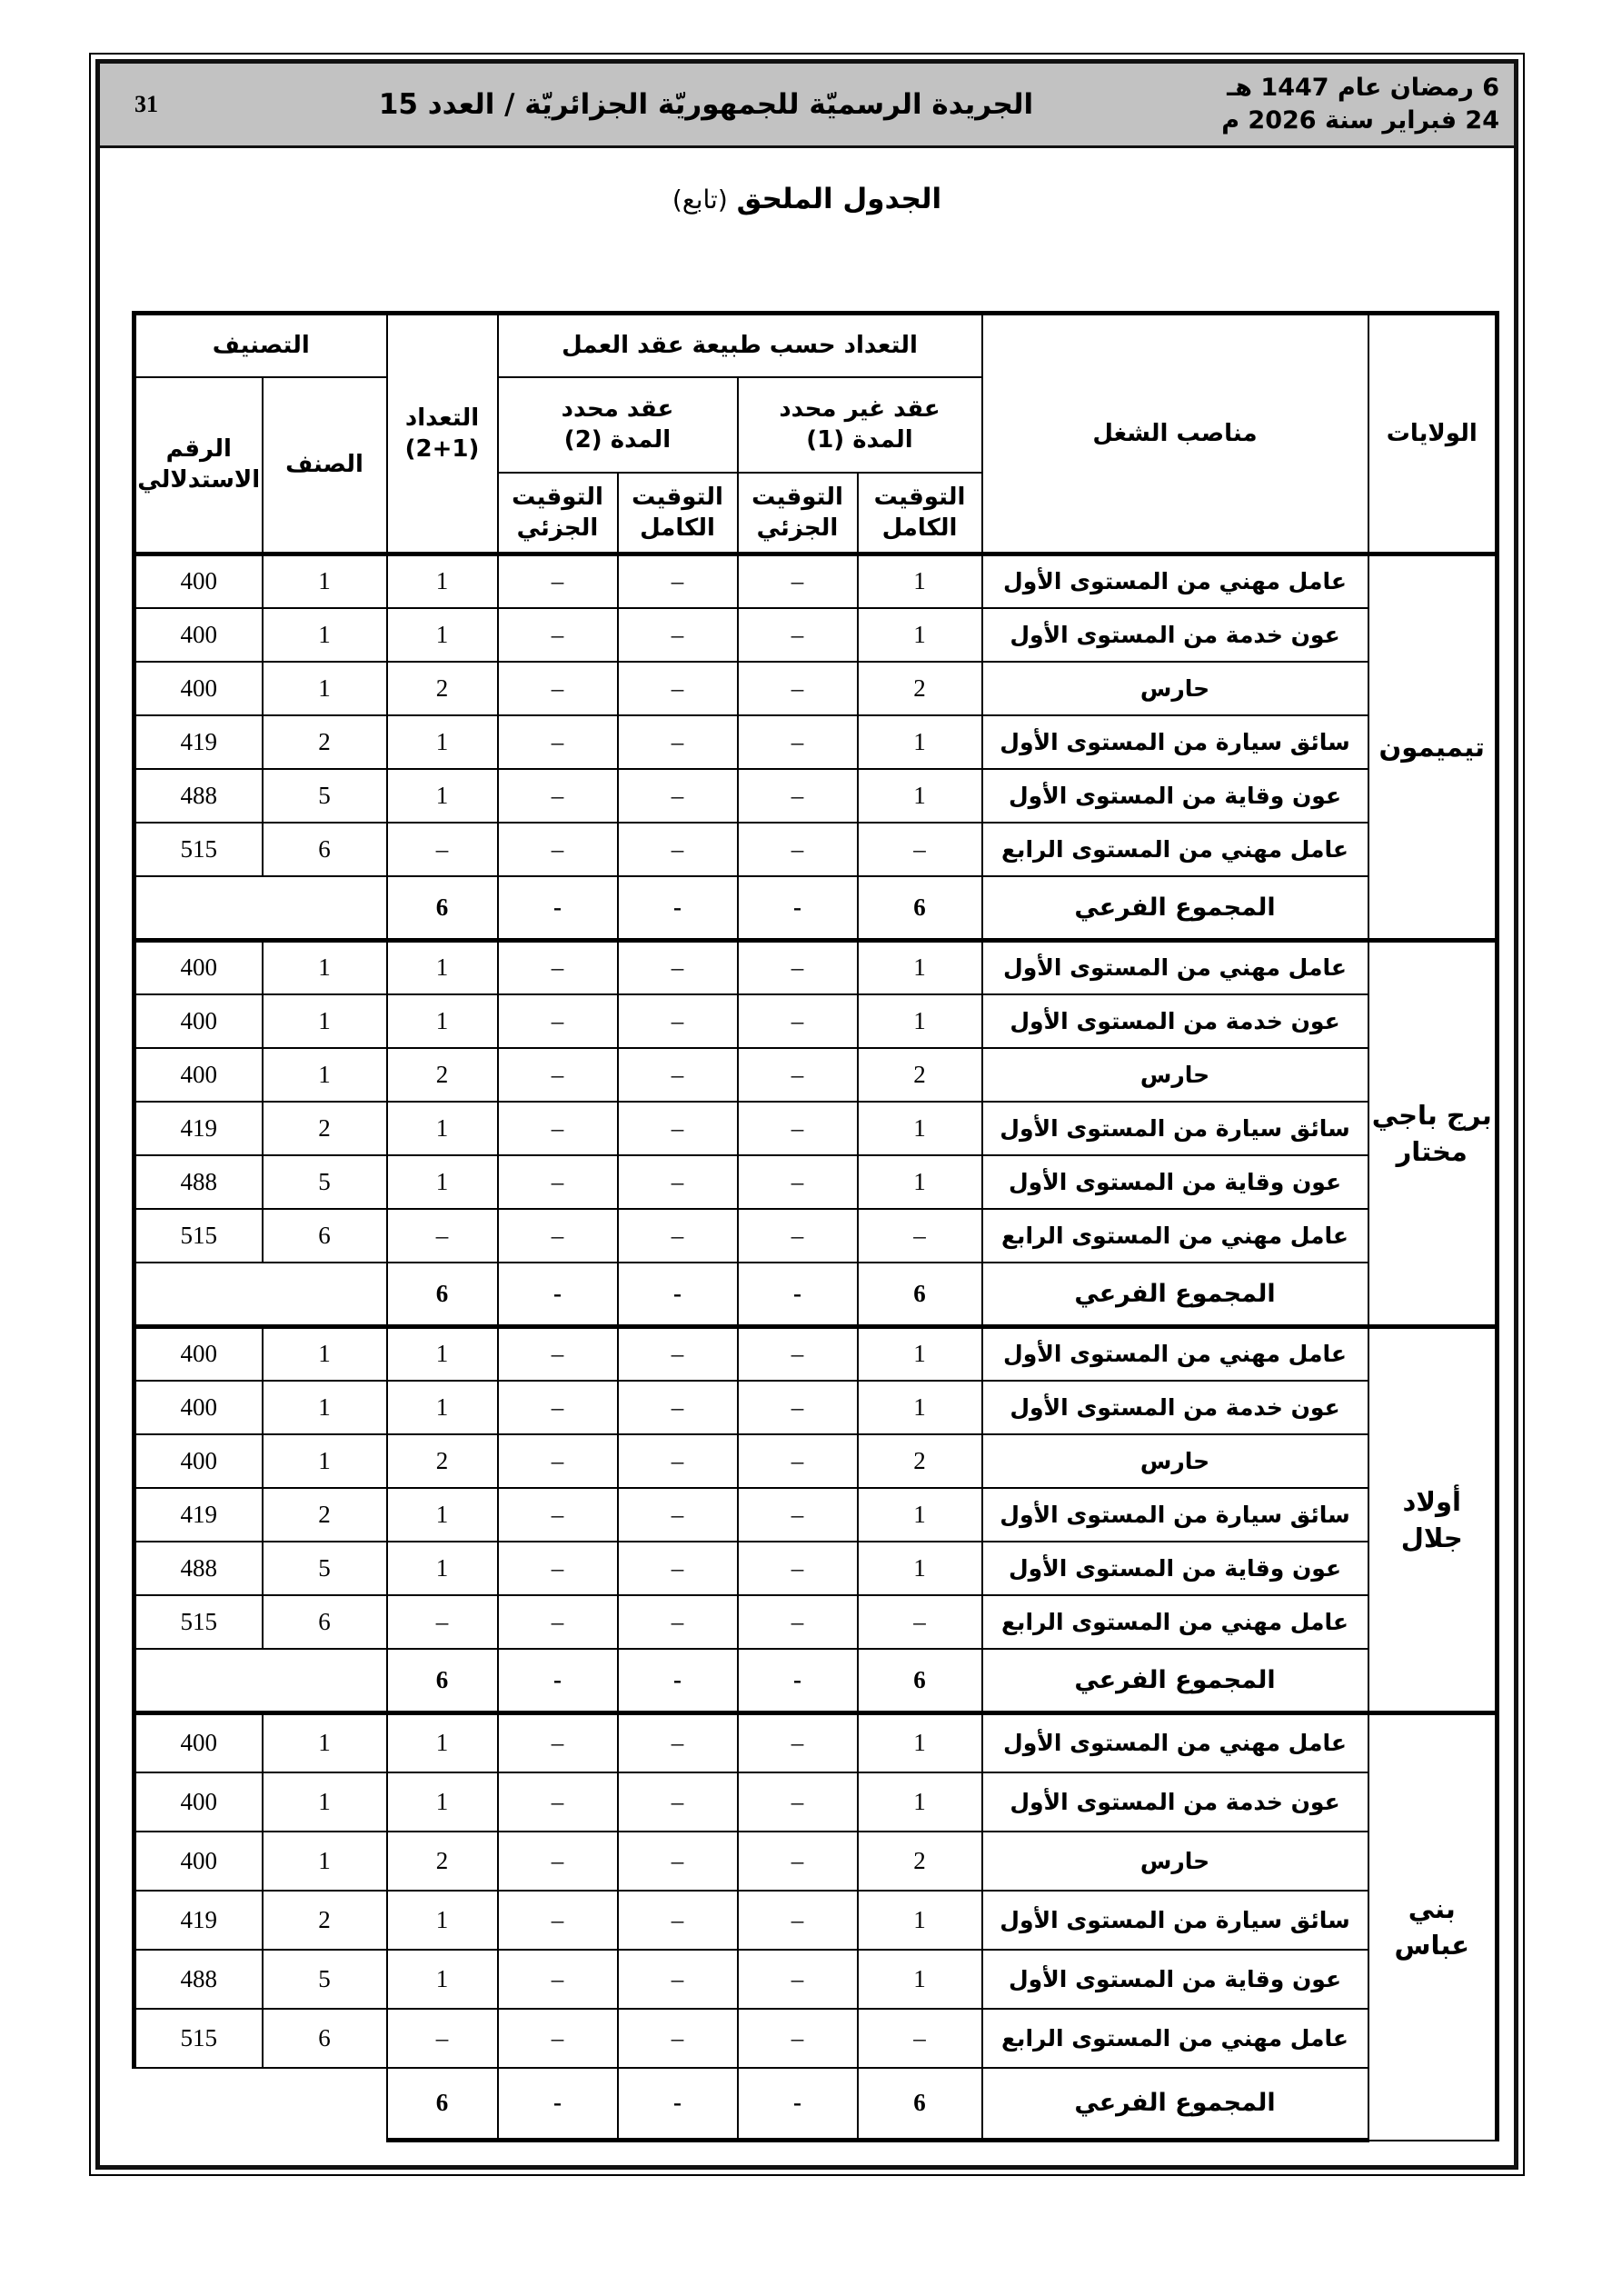 The height and width of the screenshot is (2296, 1622). What do you see at coordinates (1433, 1926) in the screenshot?
I see `wilaya-cell: بني عباس` at bounding box center [1433, 1926].